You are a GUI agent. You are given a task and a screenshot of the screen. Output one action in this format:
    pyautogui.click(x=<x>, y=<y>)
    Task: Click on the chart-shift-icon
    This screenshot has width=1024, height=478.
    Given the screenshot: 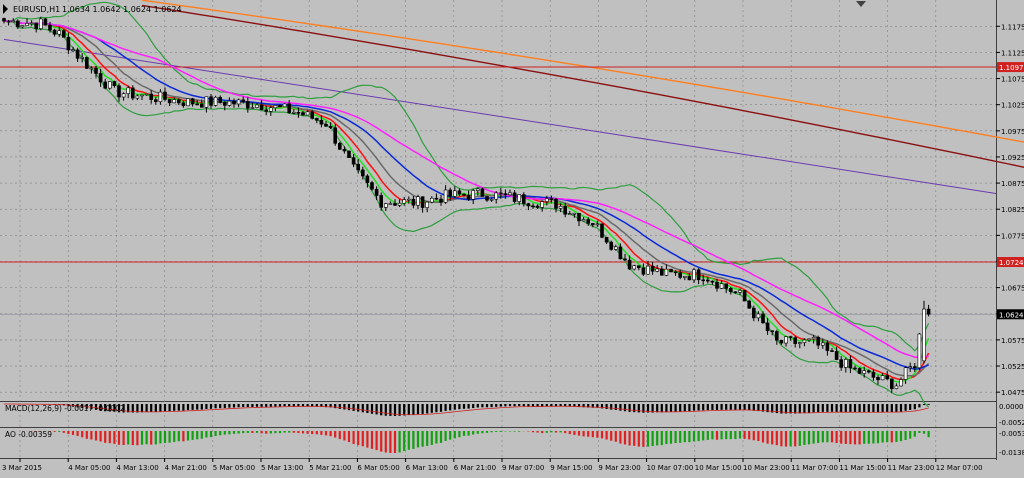 What is the action you would take?
    pyautogui.click(x=861, y=4)
    